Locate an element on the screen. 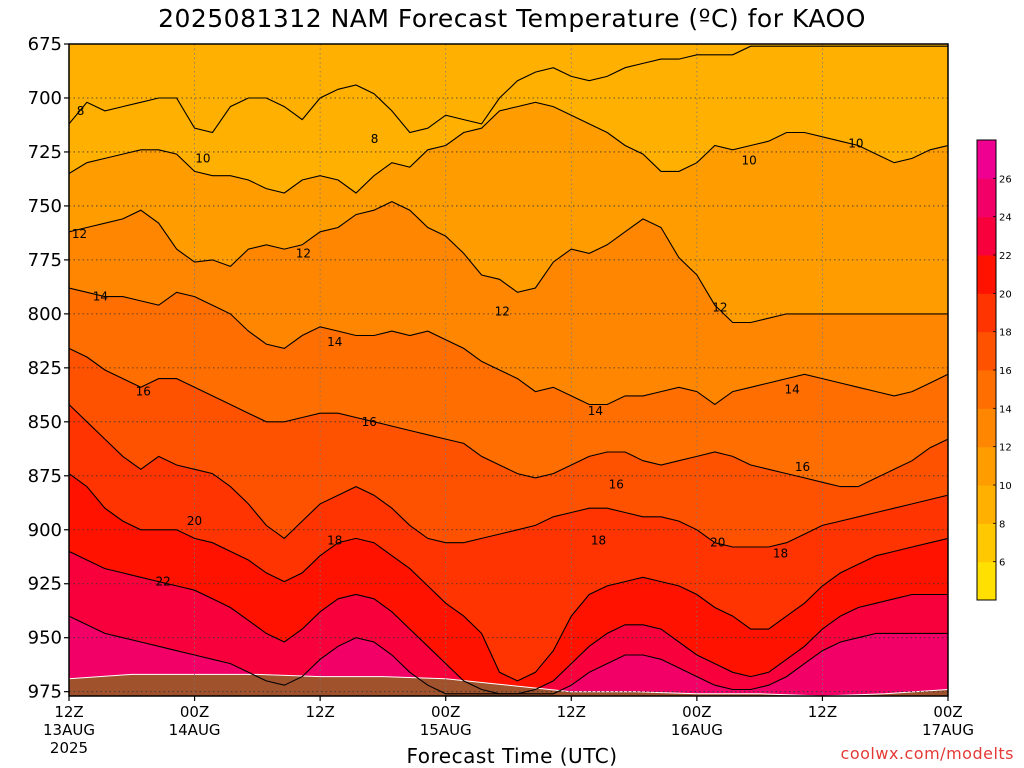 This screenshot has height=768, width=1024. x-axis-title: Forecast Time (UTC) is located at coordinates (512, 756).